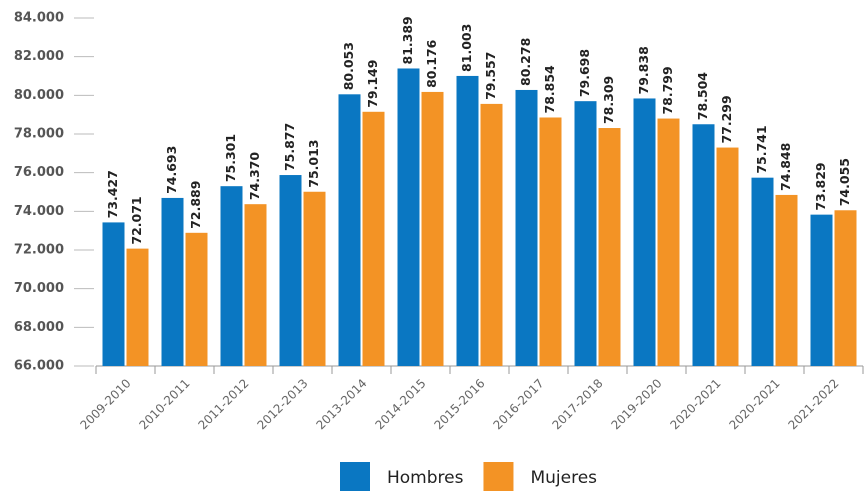  What do you see at coordinates (39, 56) in the screenshot?
I see `y-tick-label: 82.000` at bounding box center [39, 56].